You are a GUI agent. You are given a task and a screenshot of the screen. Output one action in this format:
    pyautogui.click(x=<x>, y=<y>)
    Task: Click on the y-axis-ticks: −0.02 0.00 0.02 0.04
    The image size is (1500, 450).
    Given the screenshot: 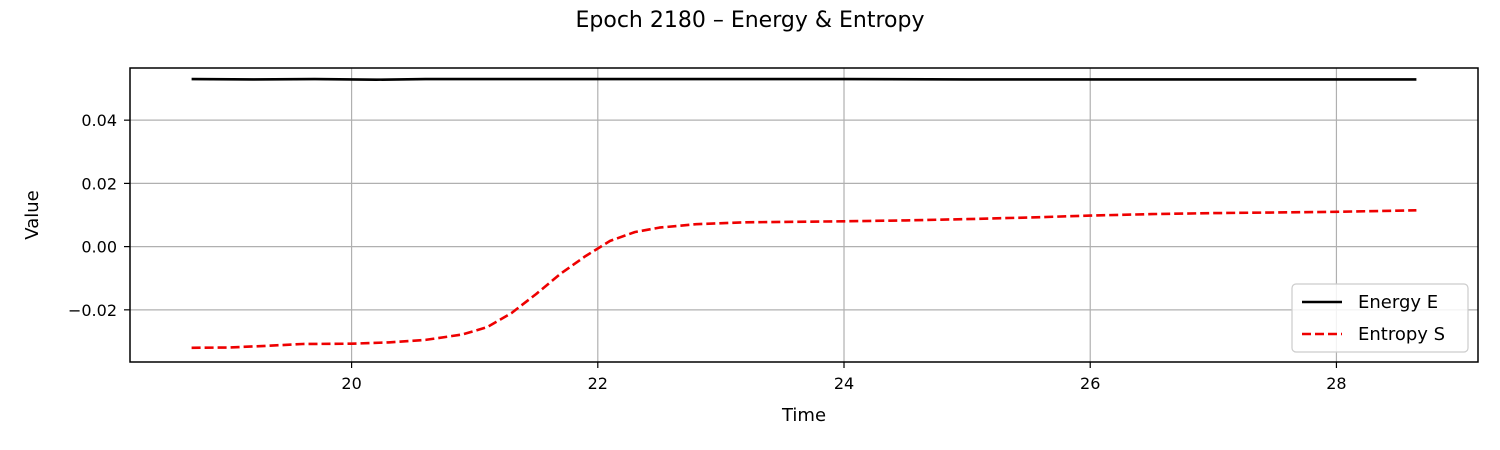 What is the action you would take?
    pyautogui.click(x=99, y=215)
    